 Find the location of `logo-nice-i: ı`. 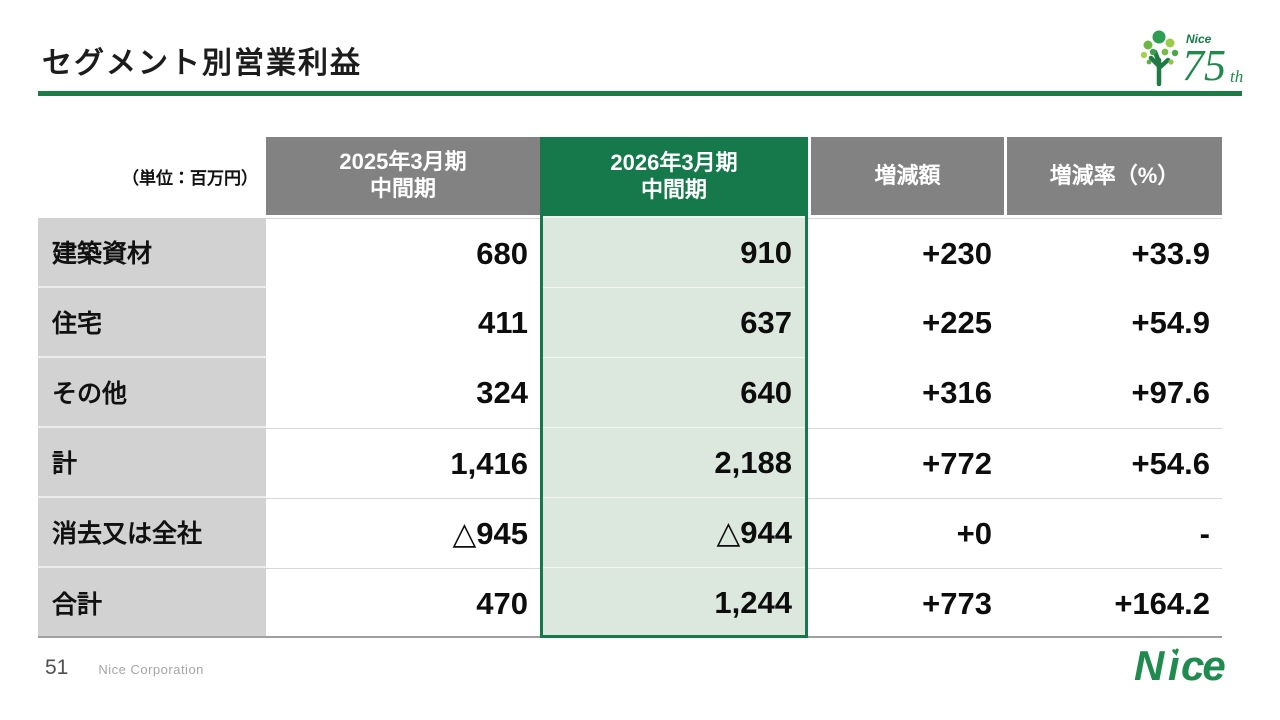

logo-nice-i: ı is located at coordinates (1174, 665).